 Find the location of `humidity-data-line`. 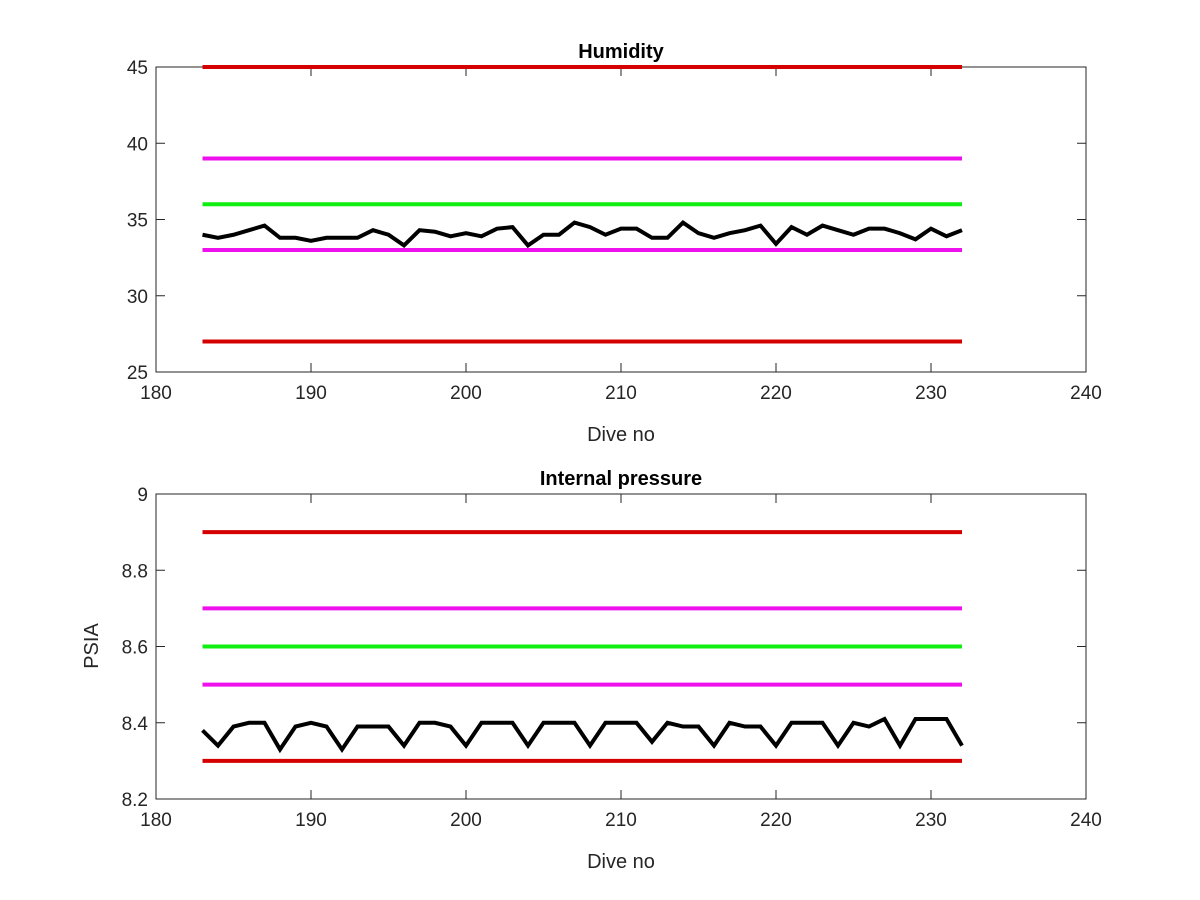

humidity-data-line is located at coordinates (582, 234).